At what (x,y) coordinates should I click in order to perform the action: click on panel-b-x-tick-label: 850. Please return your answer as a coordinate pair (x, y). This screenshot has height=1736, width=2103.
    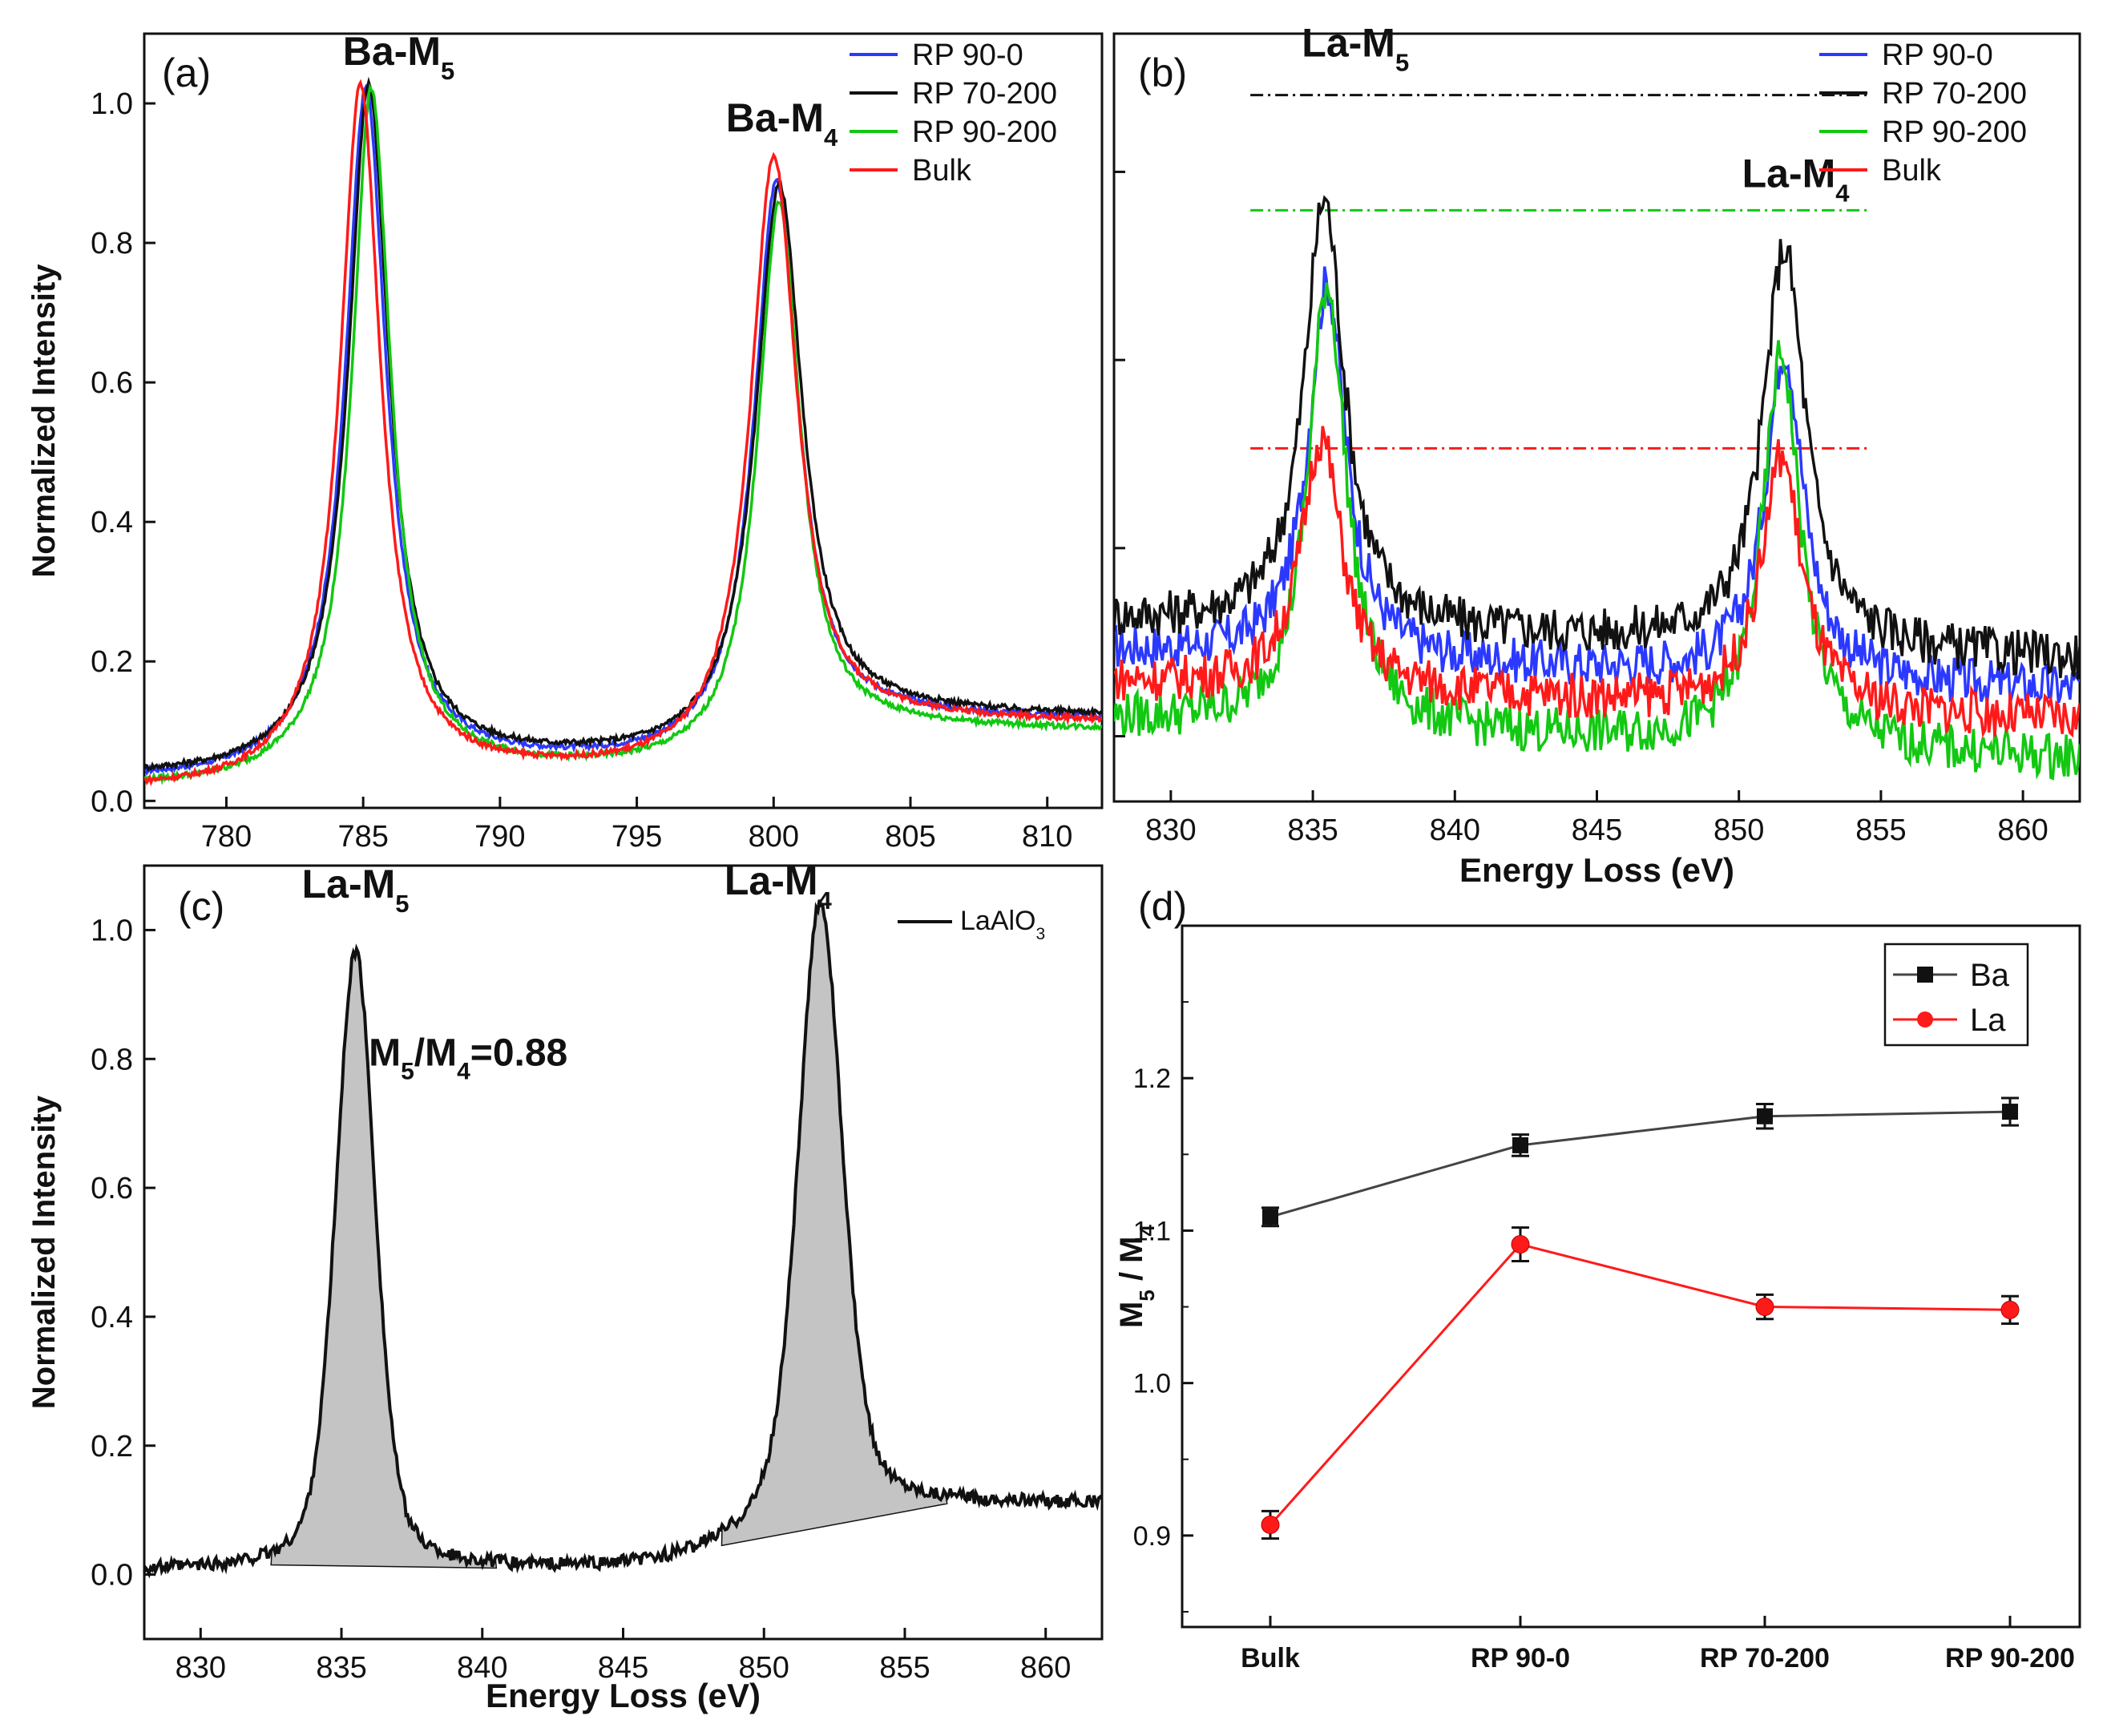
    Looking at the image, I should click on (1738, 830).